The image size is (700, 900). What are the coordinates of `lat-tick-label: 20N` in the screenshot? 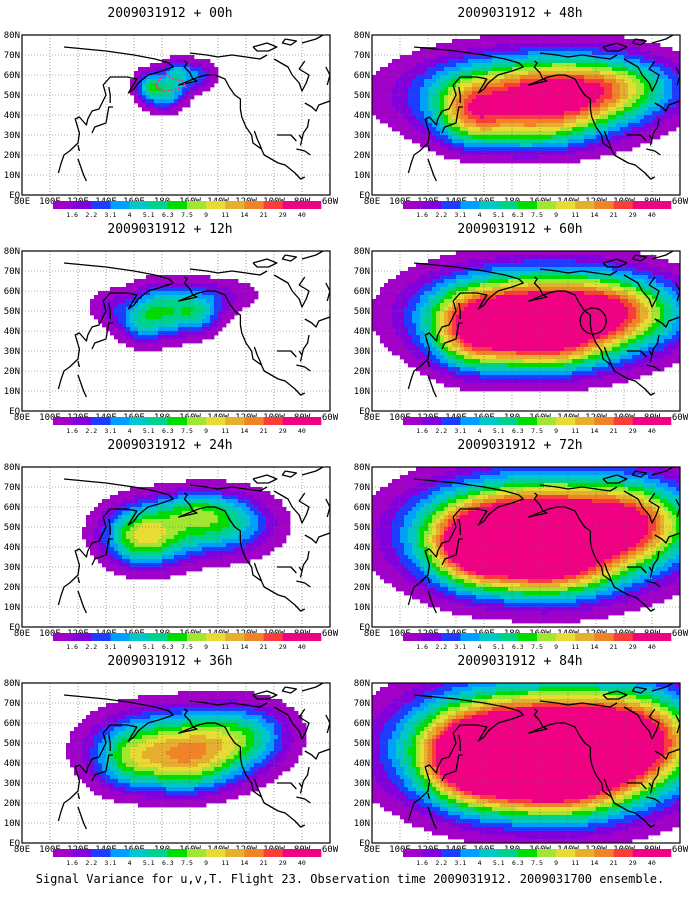 It's located at (12, 588).